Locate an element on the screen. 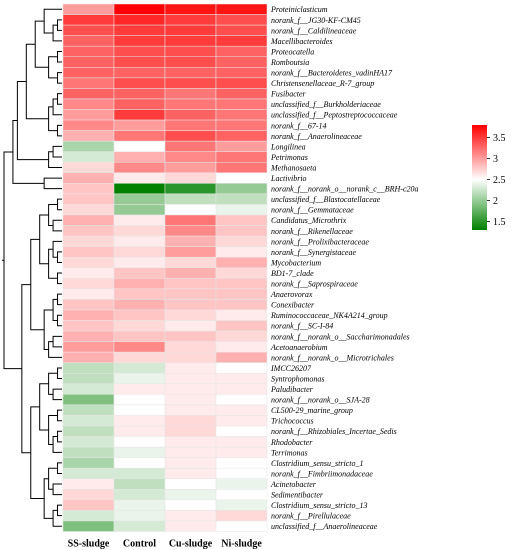  row-label: unclassified_f__Burkholderiaceae is located at coordinates (326, 104).